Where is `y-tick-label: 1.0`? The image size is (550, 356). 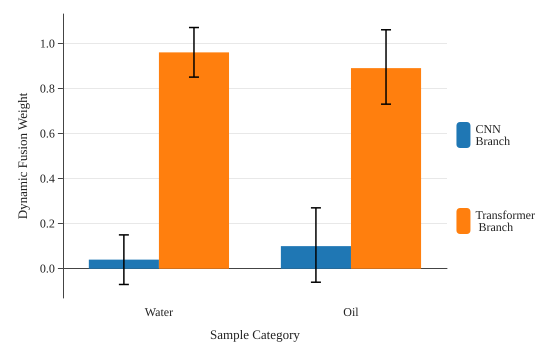
y-tick-label: 1.0 is located at coordinates (47, 43).